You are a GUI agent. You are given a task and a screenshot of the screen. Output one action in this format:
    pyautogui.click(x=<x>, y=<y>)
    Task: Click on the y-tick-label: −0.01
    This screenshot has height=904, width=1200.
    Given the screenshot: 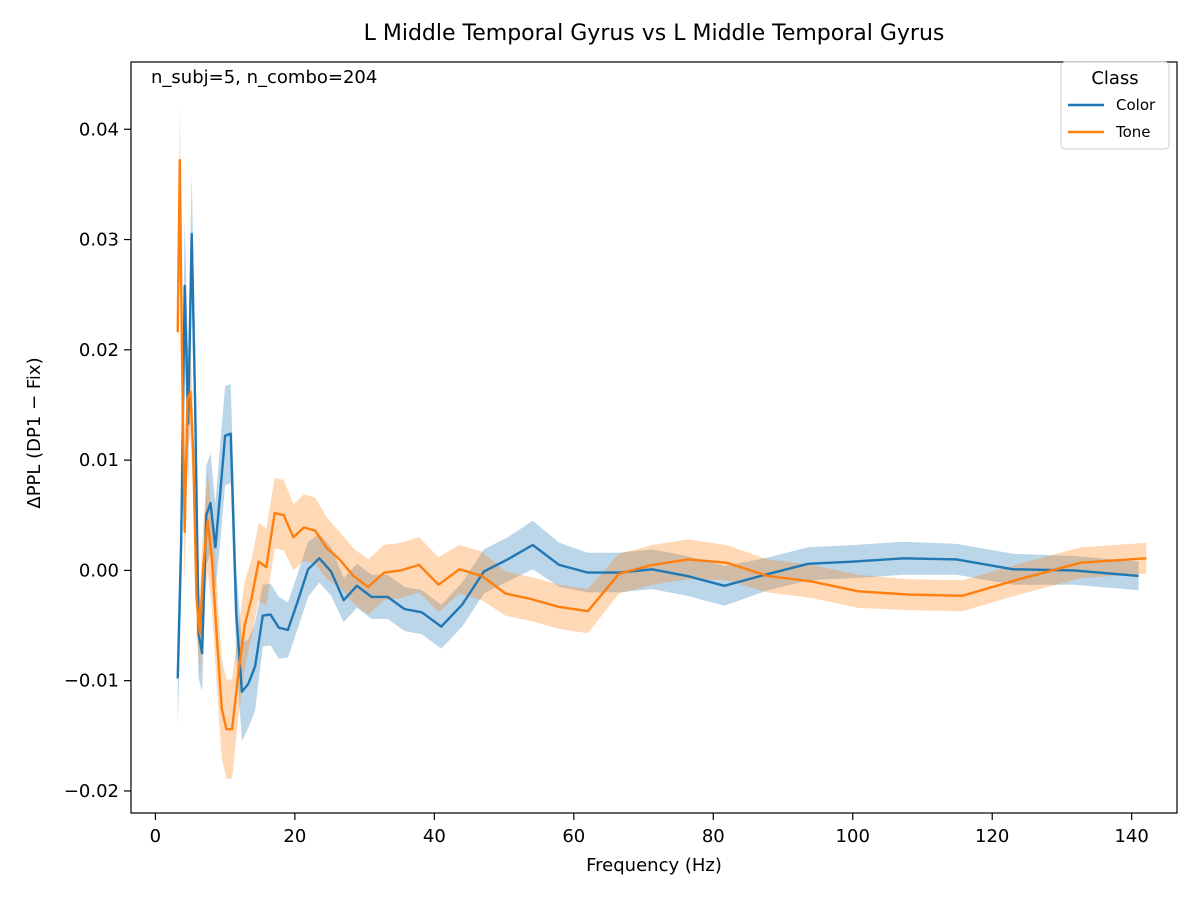 What is the action you would take?
    pyautogui.click(x=91, y=681)
    